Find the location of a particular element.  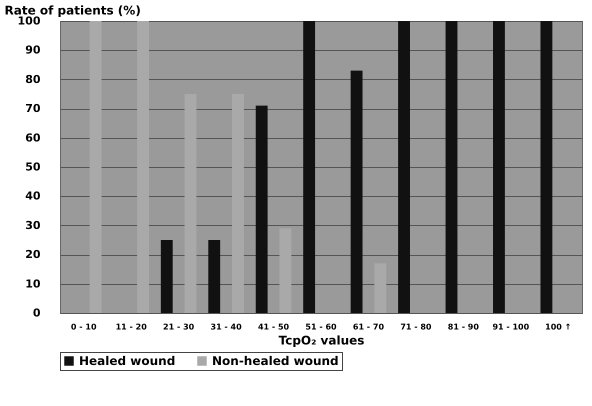

x-tick-label: 0 - 10 is located at coordinates (83, 327).